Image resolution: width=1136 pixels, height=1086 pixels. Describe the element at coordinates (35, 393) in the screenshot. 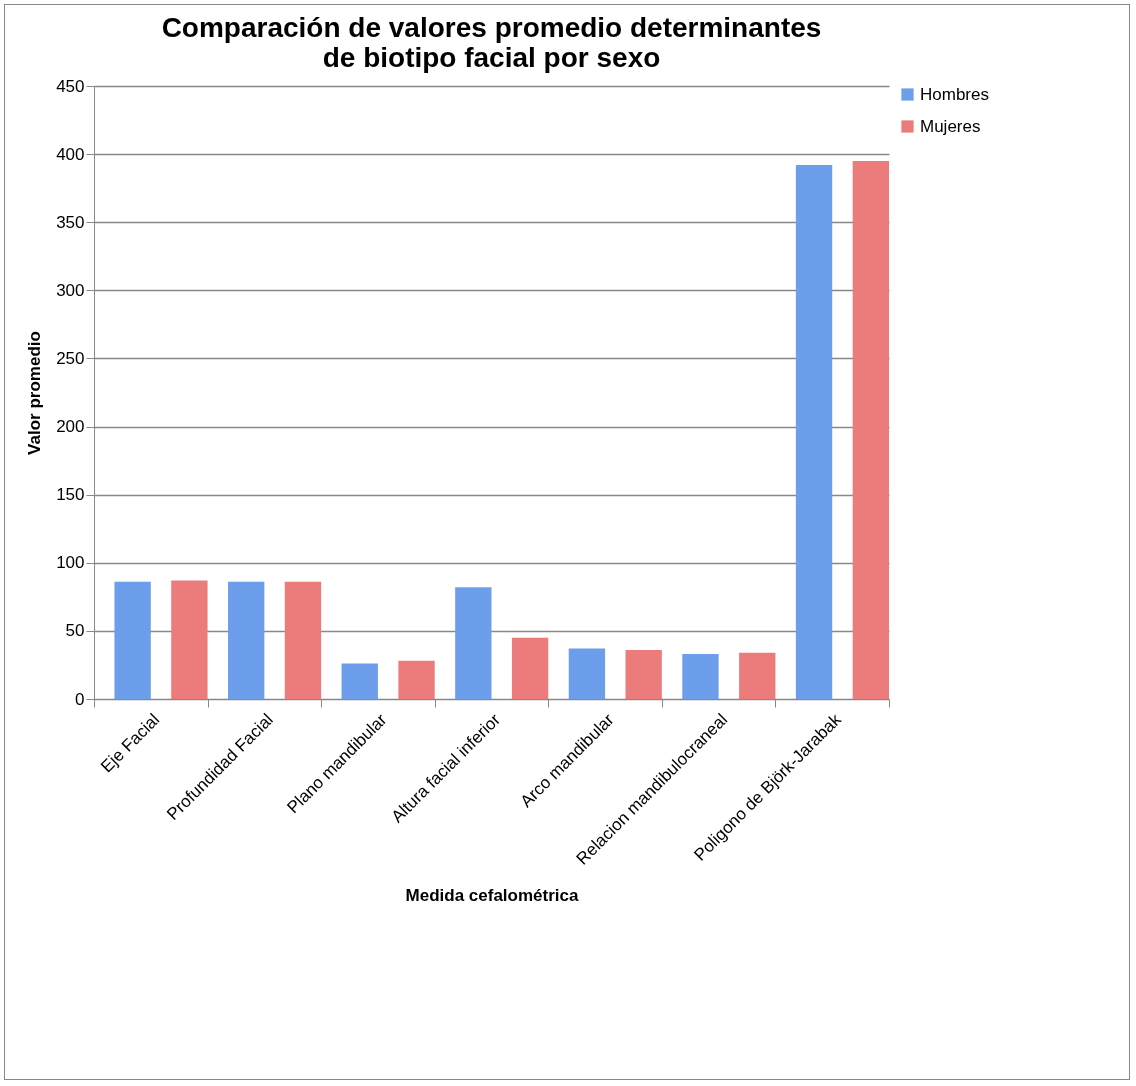

I see `y-axis-title: Valor promedio` at that location.